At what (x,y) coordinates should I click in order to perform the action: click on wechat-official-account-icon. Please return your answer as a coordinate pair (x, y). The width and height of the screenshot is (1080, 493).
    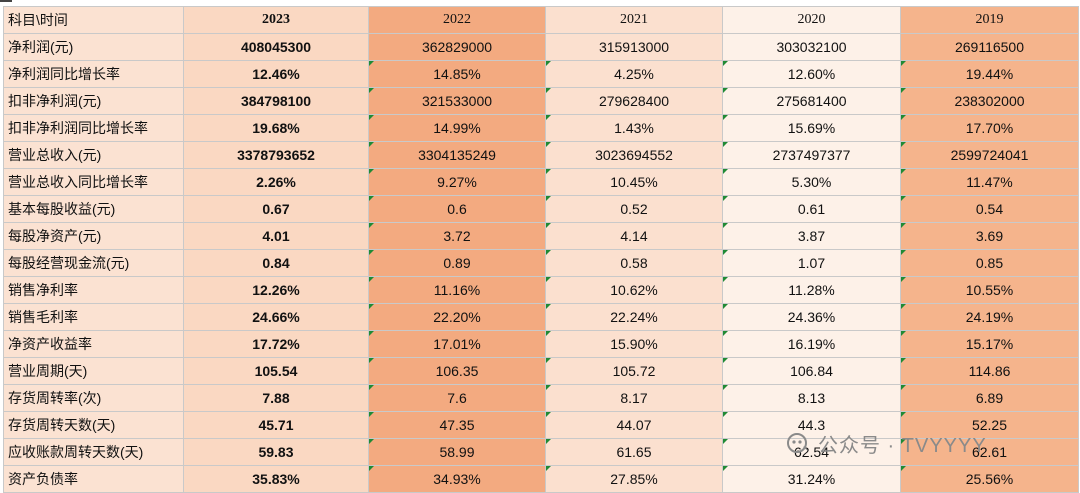
    Looking at the image, I should click on (797, 443).